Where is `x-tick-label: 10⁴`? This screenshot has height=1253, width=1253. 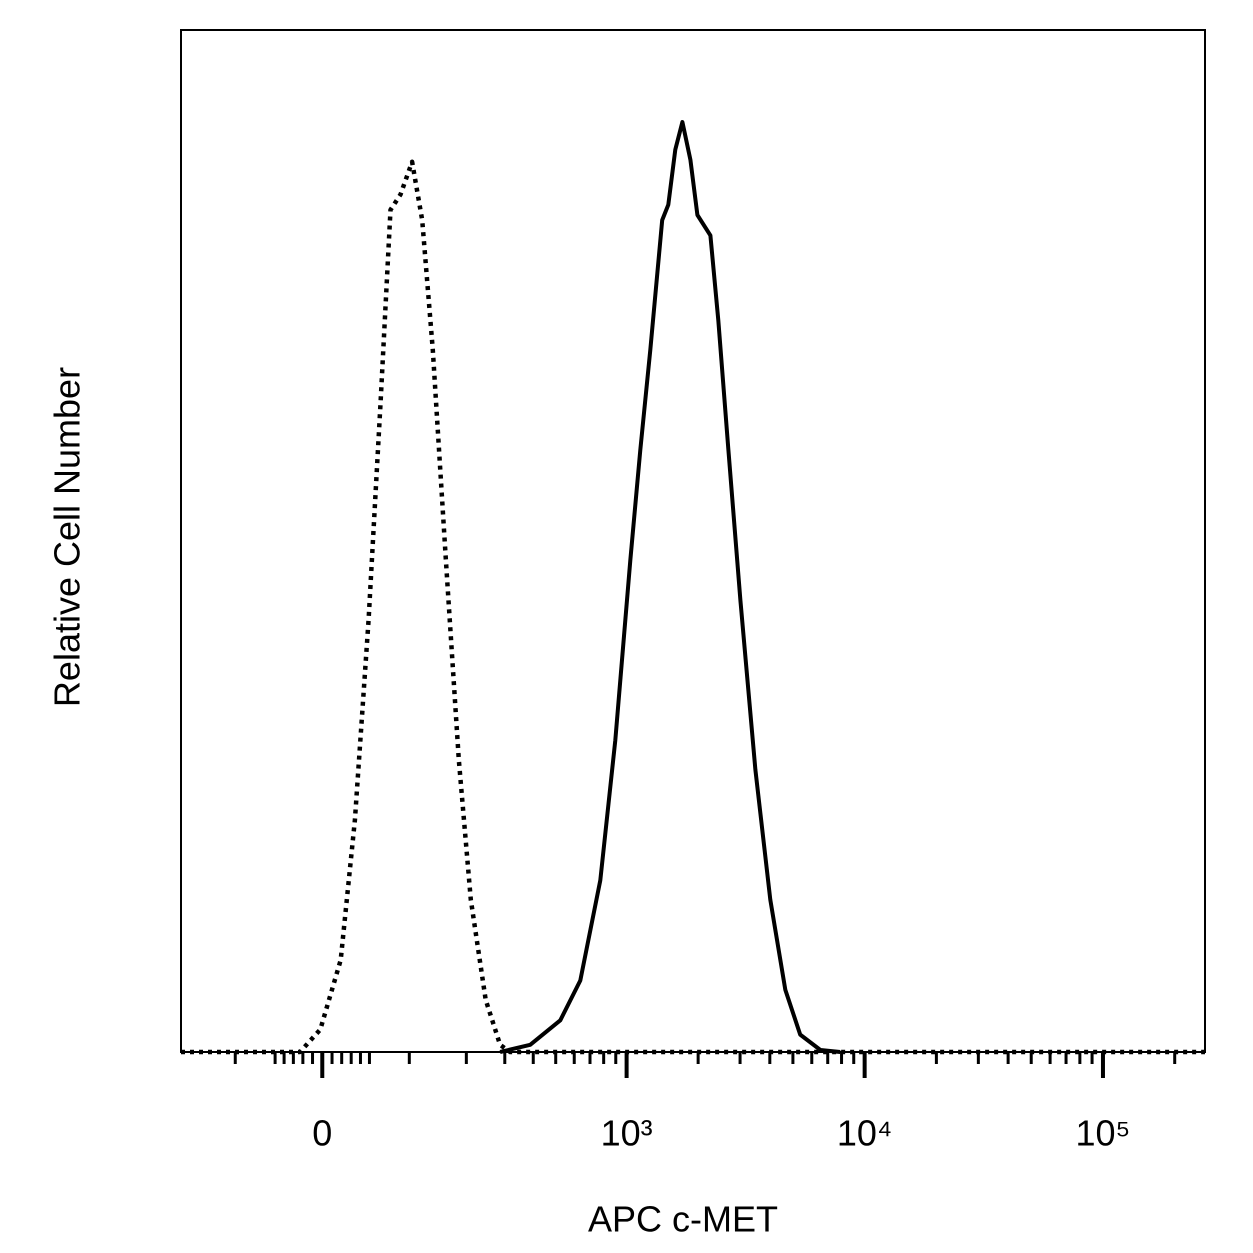
x-tick-label: 10⁴ is located at coordinates (865, 1133).